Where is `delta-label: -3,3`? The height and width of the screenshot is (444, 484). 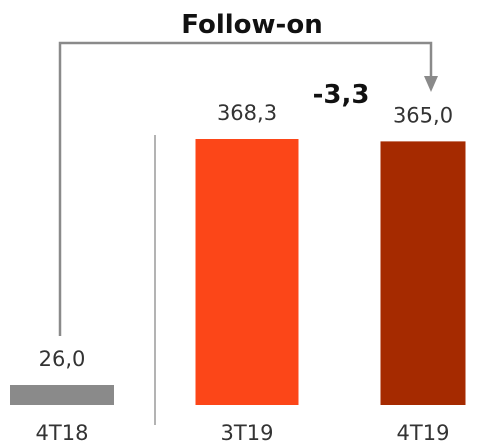 delta-label: -3,3 is located at coordinates (341, 95).